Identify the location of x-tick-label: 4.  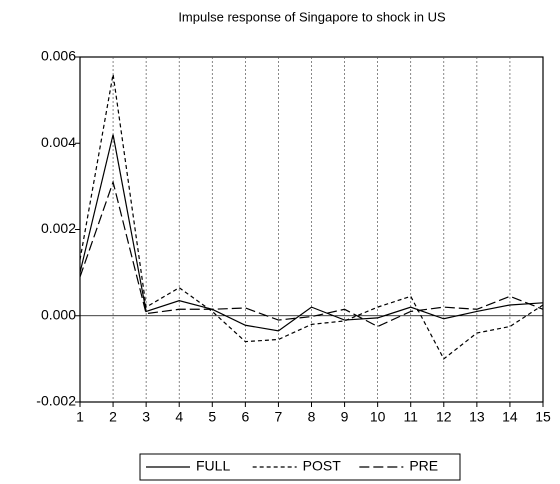
(179, 417).